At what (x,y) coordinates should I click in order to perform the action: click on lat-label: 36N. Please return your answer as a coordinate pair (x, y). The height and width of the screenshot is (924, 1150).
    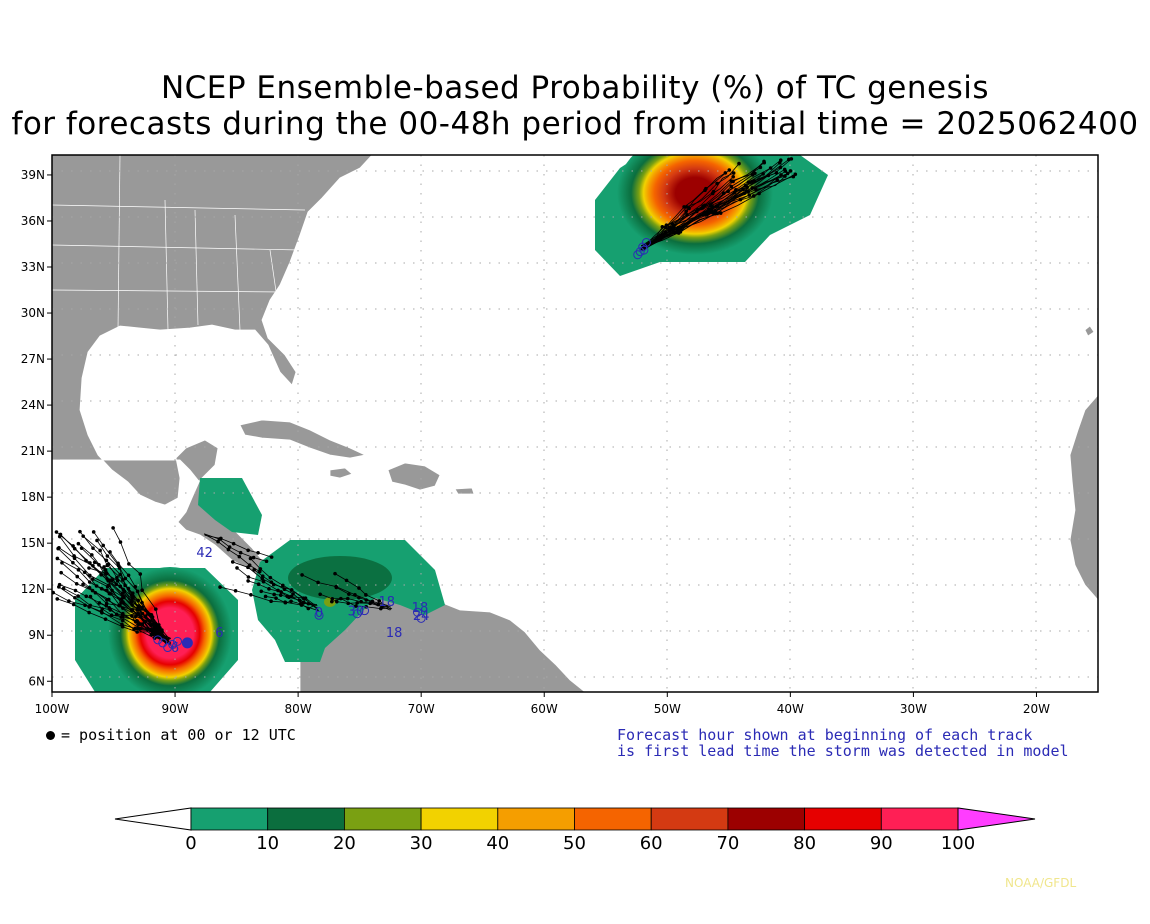
    Looking at the image, I should click on (33, 221).